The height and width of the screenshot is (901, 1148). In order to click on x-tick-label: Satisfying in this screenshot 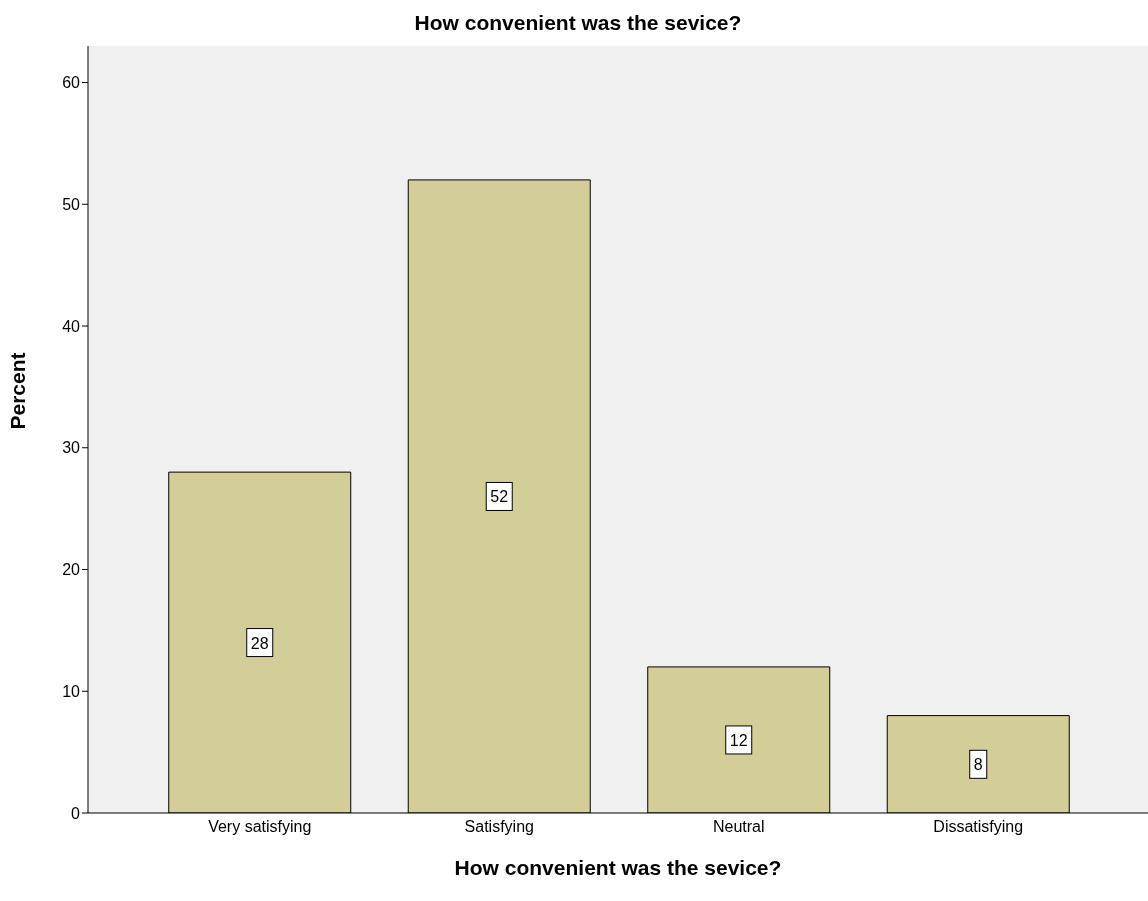, I will do `click(499, 827)`.